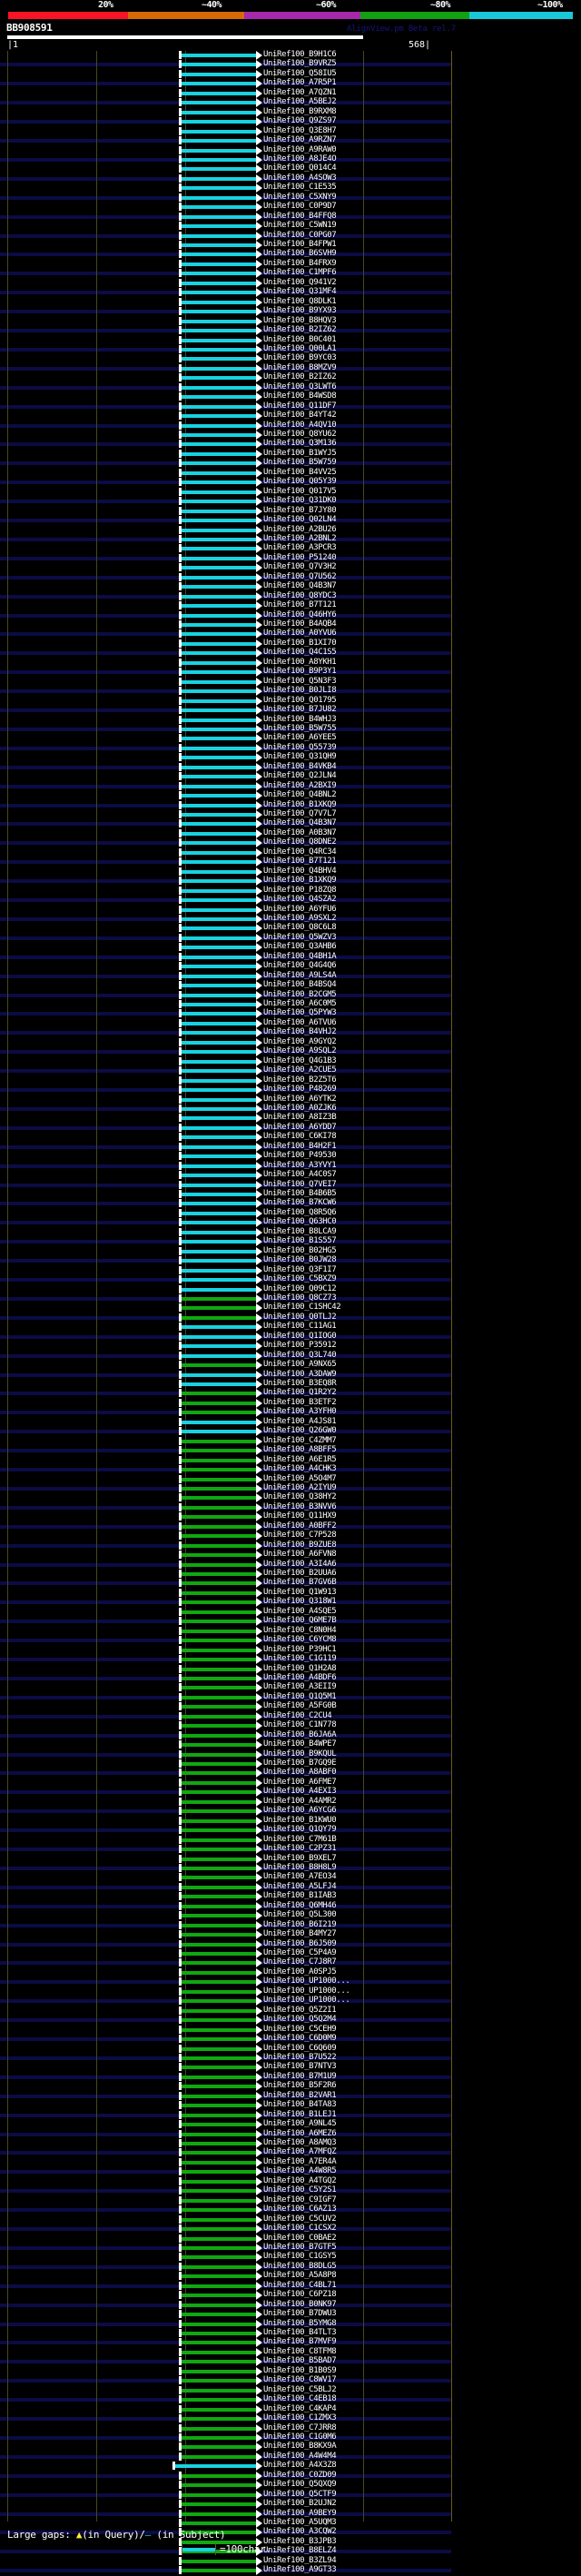  What do you see at coordinates (290, 321) in the screenshot?
I see `table-row: UniRef100_B8HQV3` at bounding box center [290, 321].